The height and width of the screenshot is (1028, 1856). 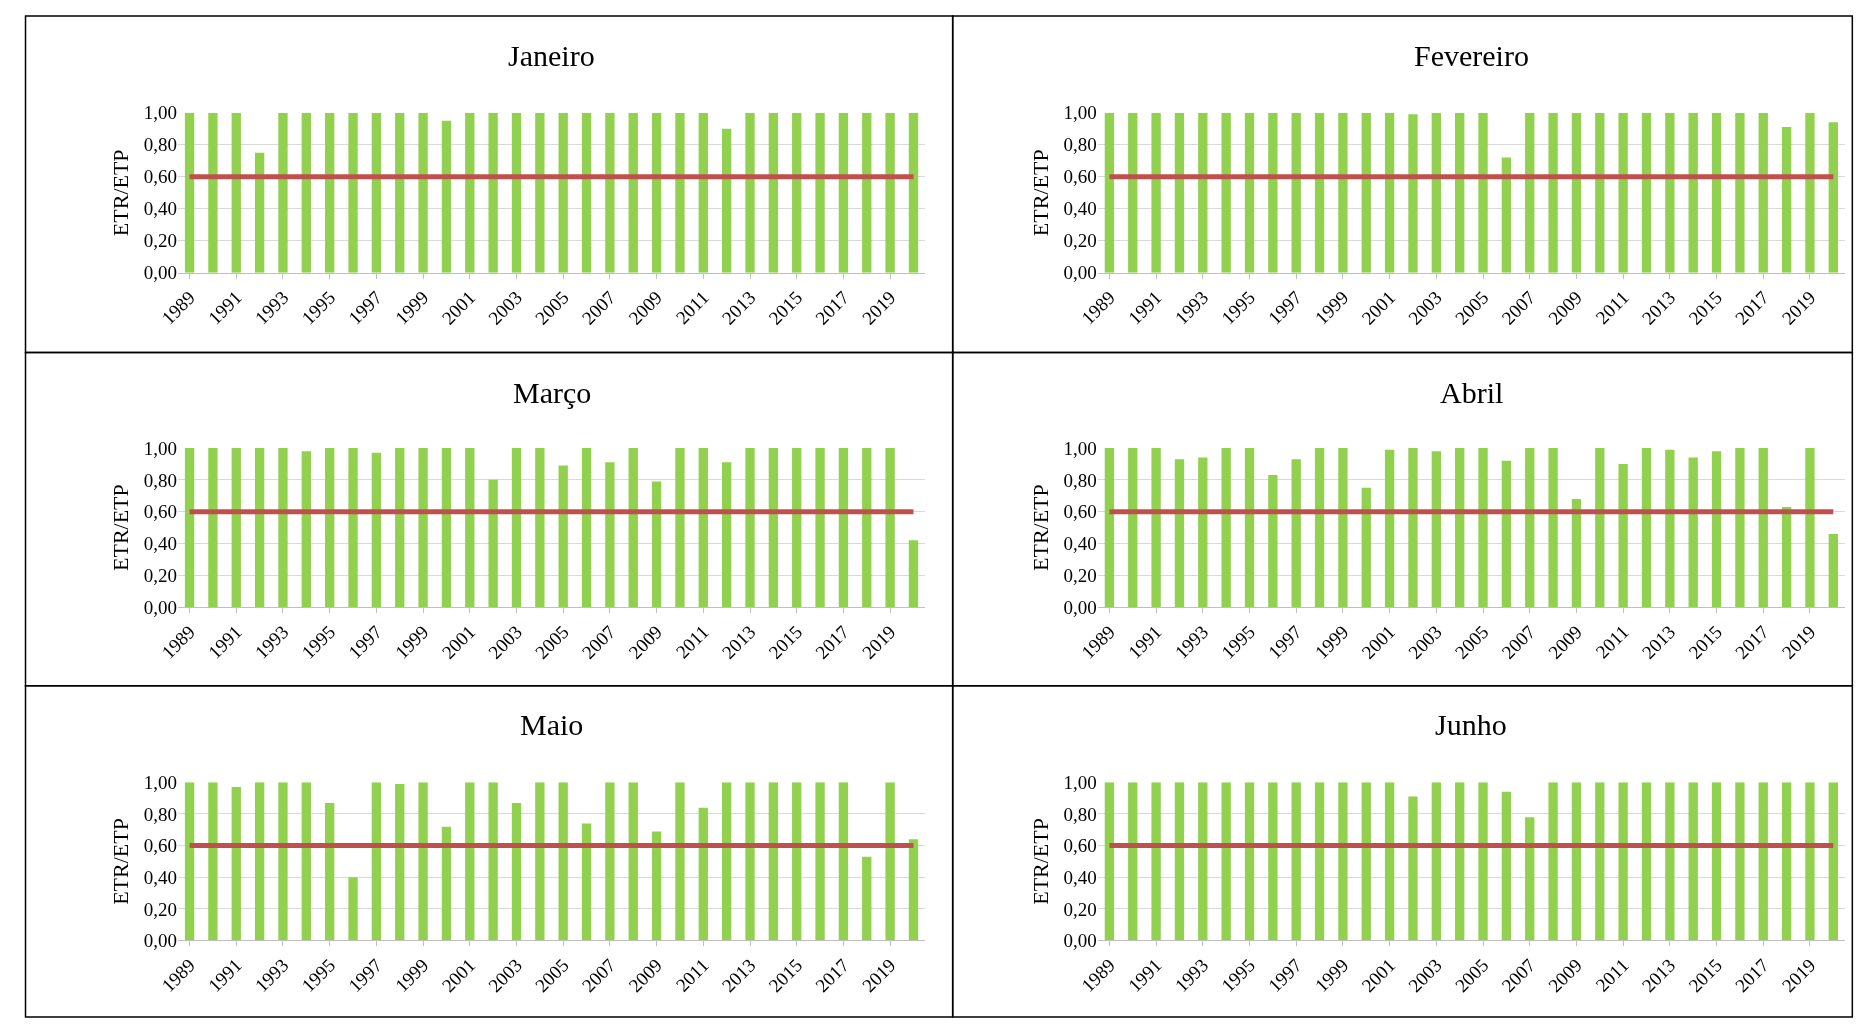 What do you see at coordinates (1472, 392) in the screenshot?
I see `chart-title: Abril` at bounding box center [1472, 392].